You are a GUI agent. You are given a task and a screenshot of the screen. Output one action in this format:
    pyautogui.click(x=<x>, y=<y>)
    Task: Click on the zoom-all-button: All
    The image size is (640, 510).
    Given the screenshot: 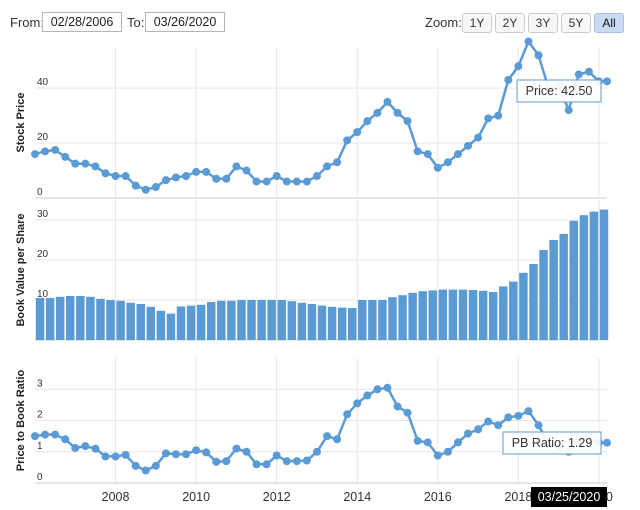 What is the action you would take?
    pyautogui.click(x=609, y=23)
    